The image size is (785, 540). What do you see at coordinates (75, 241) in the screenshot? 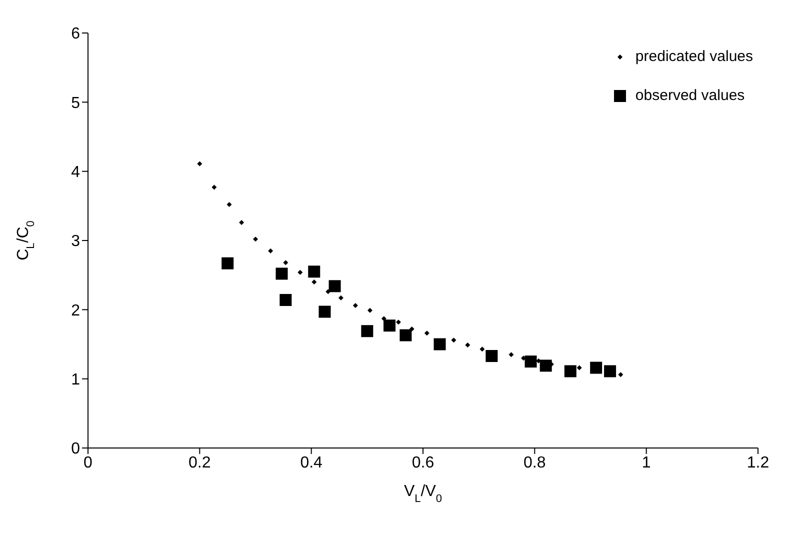
I see `y-tick-label: 3` at bounding box center [75, 241].